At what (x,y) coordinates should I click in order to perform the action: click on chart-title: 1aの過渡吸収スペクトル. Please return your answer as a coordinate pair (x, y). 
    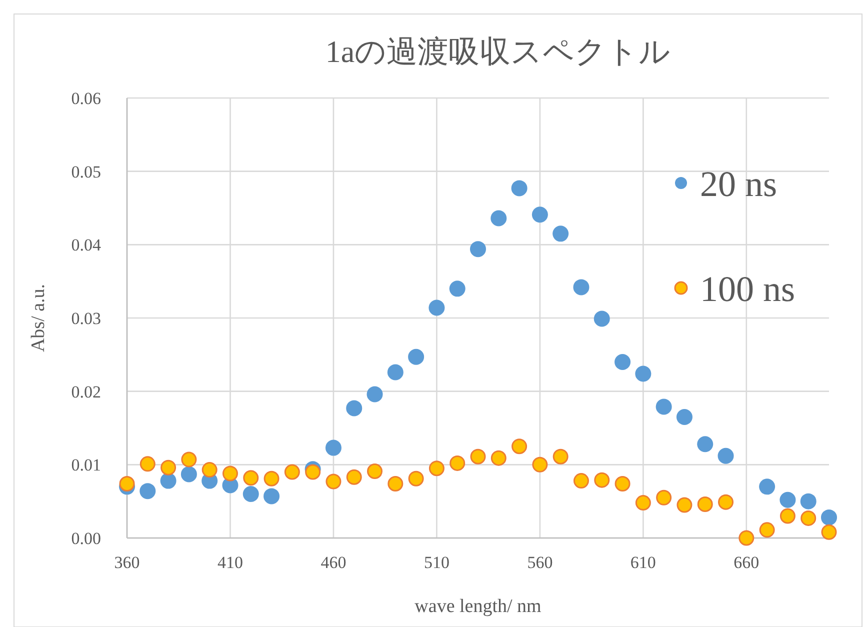
    Looking at the image, I should click on (498, 51).